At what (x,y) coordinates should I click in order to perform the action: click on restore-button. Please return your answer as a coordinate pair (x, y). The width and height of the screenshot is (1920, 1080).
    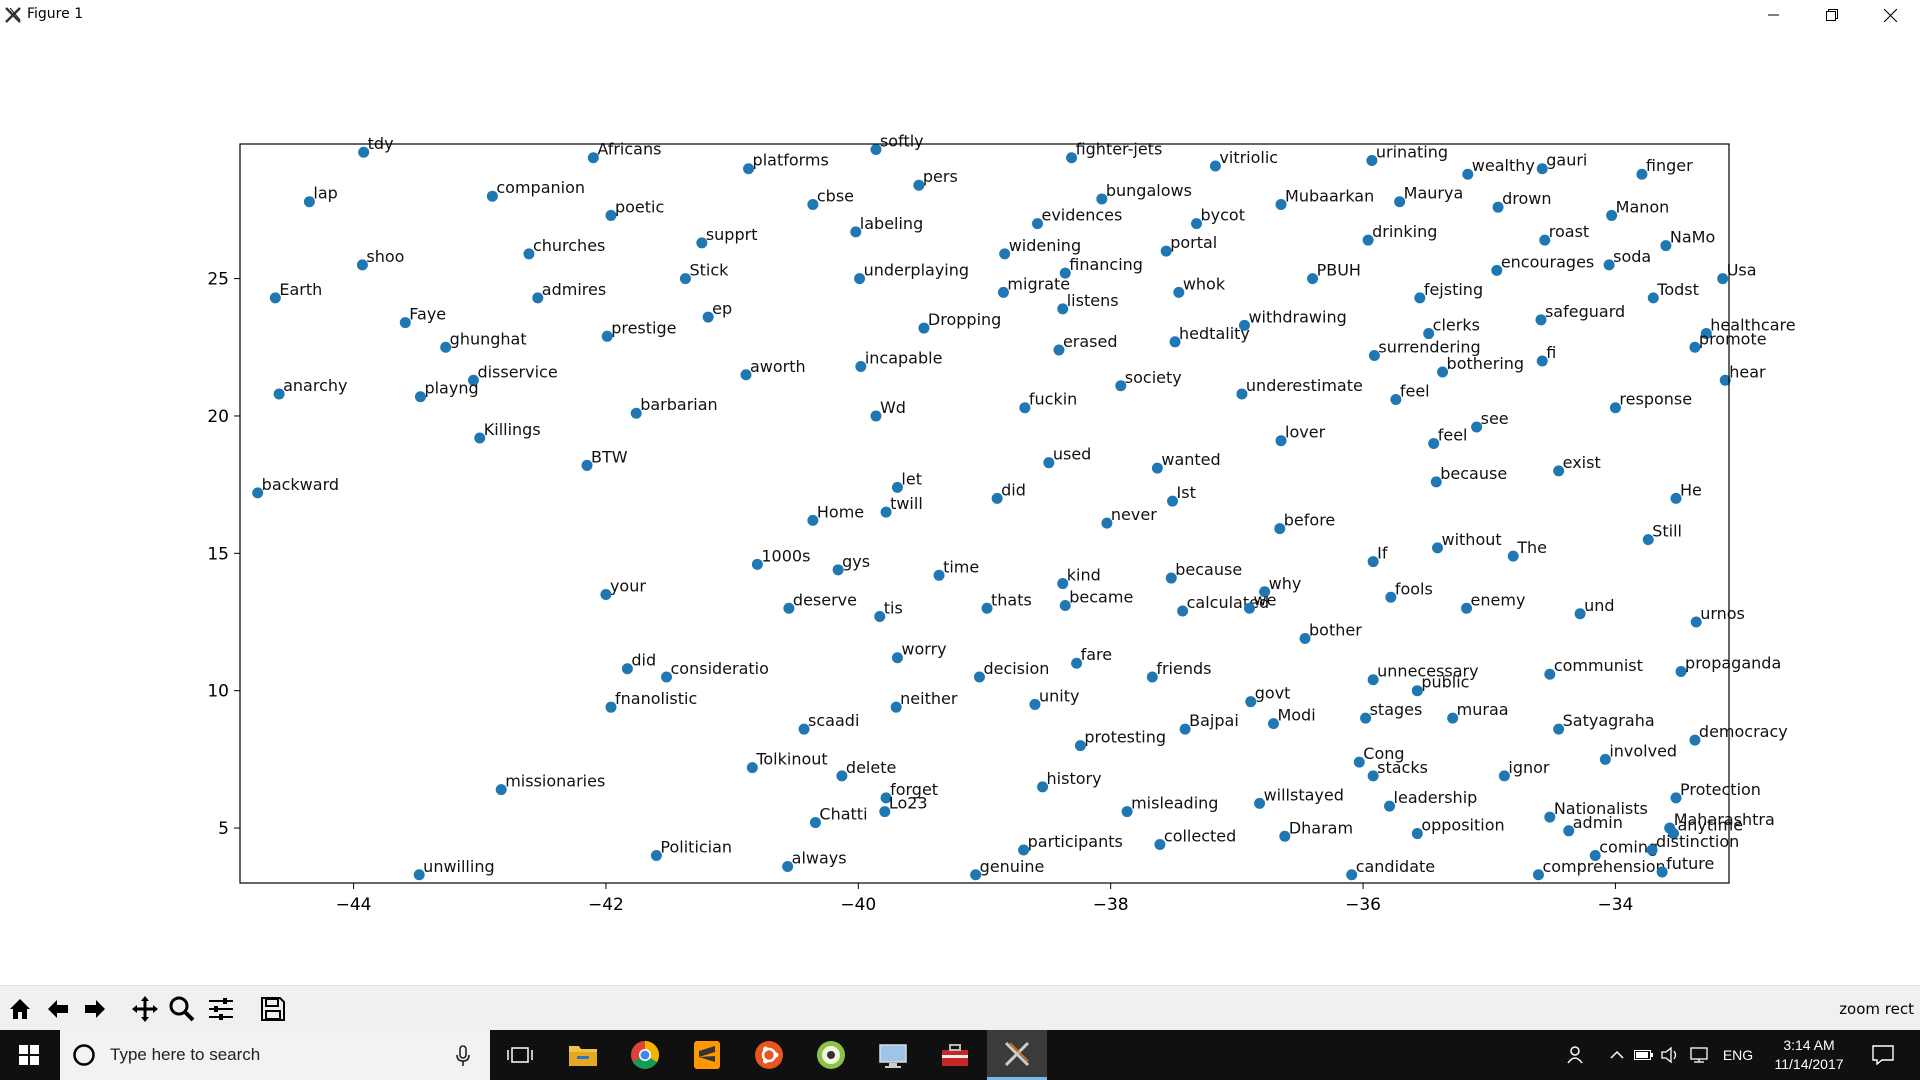
    Looking at the image, I should click on (1832, 15).